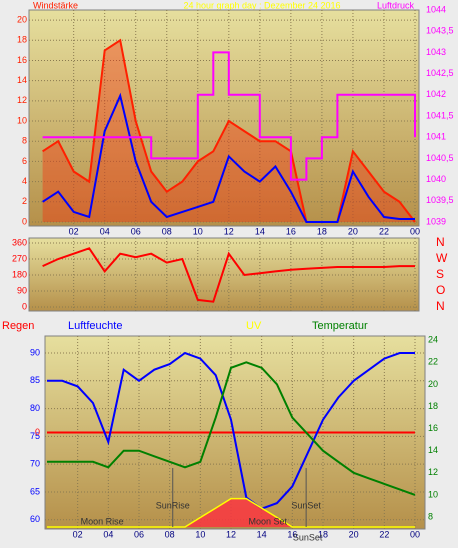  What do you see at coordinates (396, 5) in the screenshot?
I see `y2-axis-title: Luftdruck` at bounding box center [396, 5].